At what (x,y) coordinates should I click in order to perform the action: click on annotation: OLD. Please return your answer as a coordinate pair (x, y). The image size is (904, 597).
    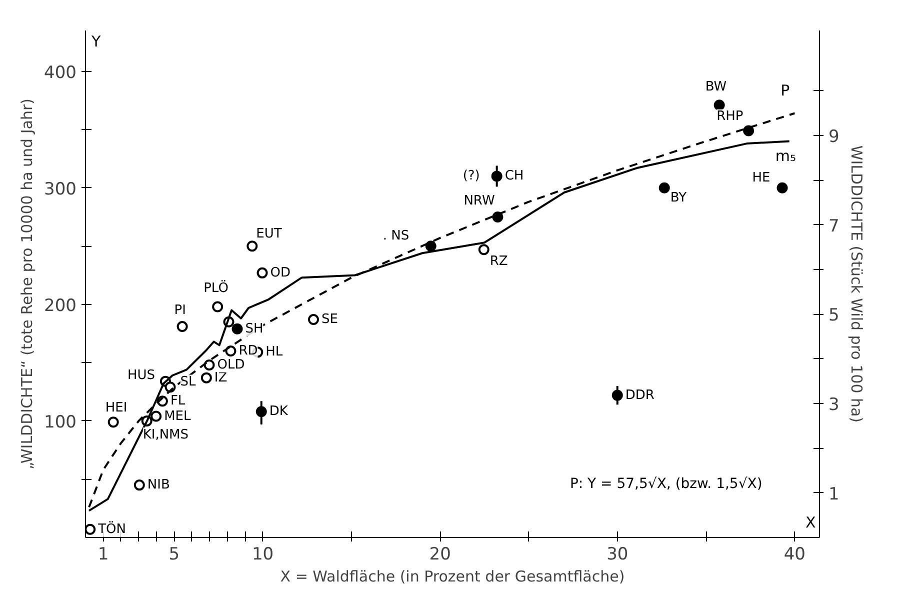
    Looking at the image, I should click on (231, 365).